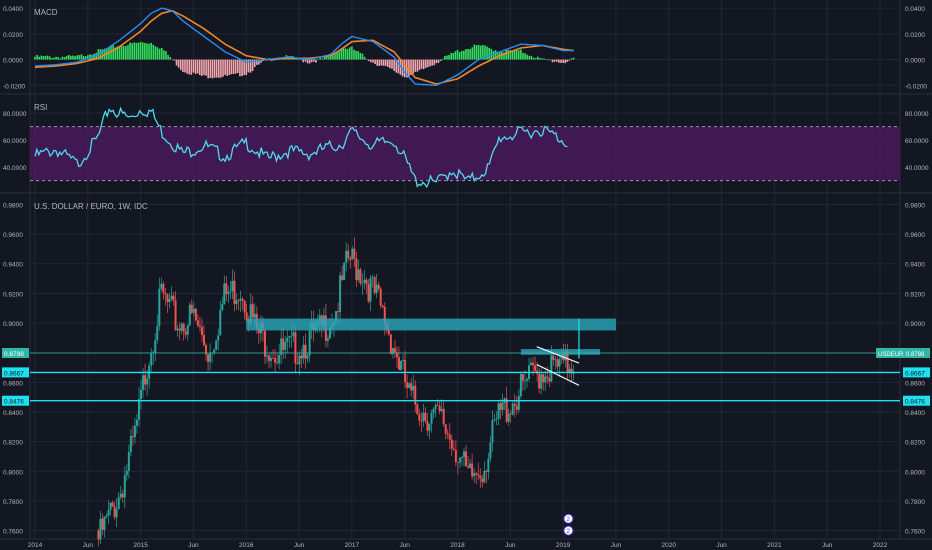 This screenshot has width=932, height=550. I want to click on y-tick-label-left: 80.0000, so click(15, 114).